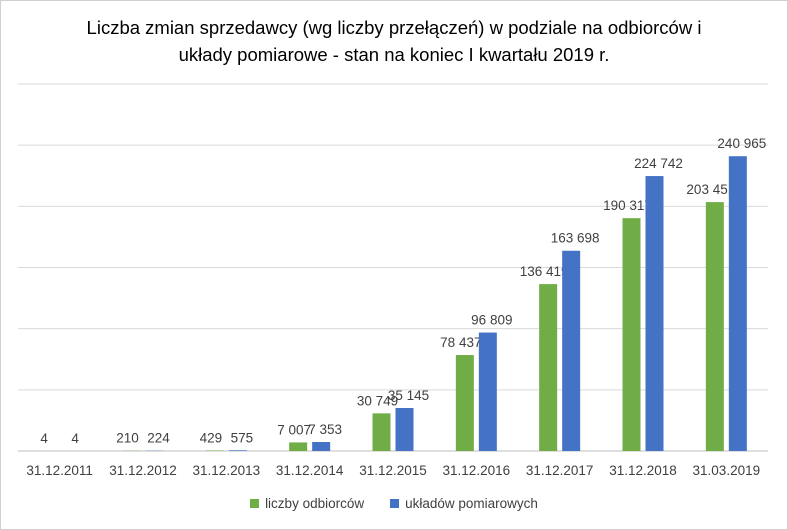 The width and height of the screenshot is (788, 530). What do you see at coordinates (643, 470) in the screenshot?
I see `x-tick-label: 31.12.2018` at bounding box center [643, 470].